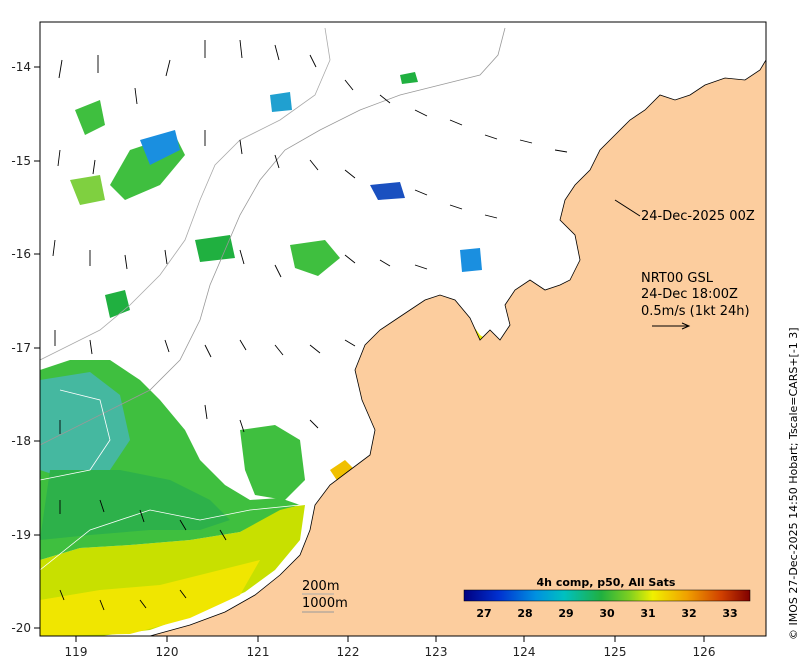 This screenshot has width=810, height=672. What do you see at coordinates (615, 652) in the screenshot?
I see `x-tick-label: 125` at bounding box center [615, 652].